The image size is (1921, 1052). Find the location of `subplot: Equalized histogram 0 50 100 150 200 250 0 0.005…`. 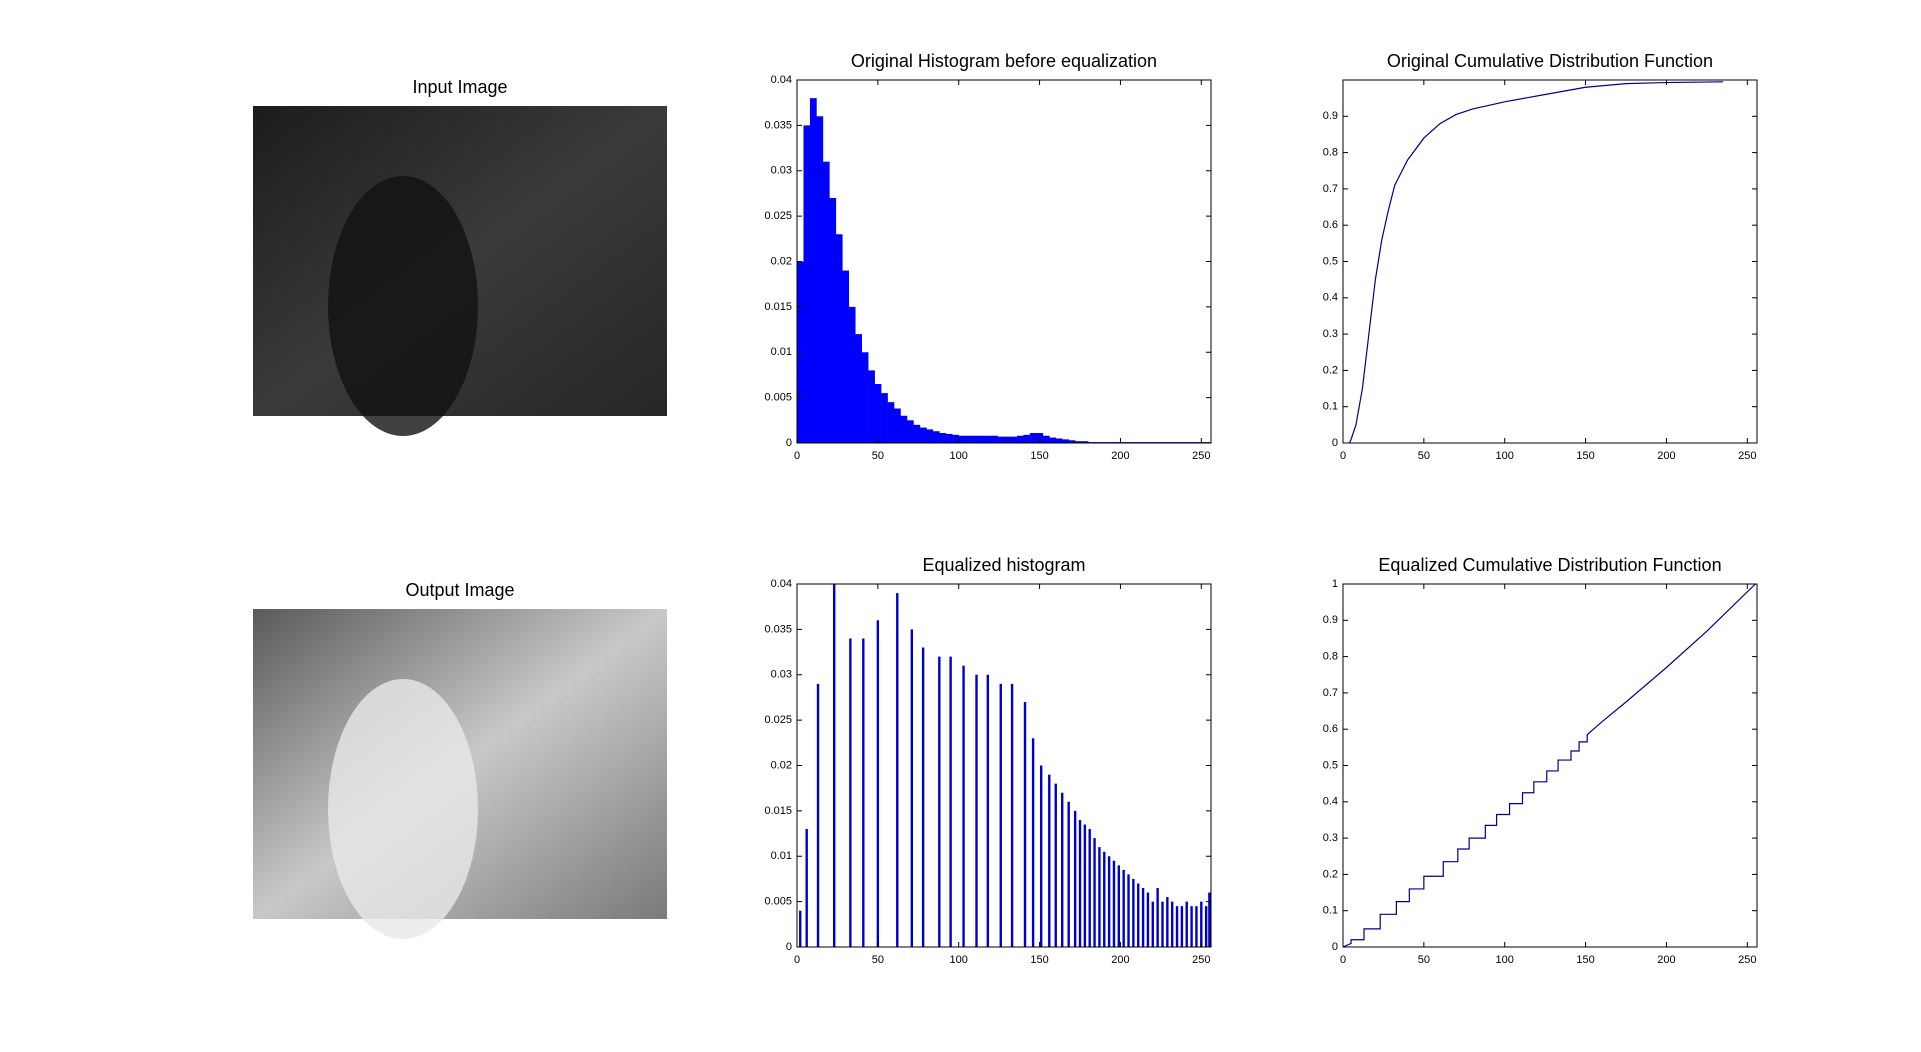

subplot: Equalized histogram 0 50 100 150 200 250 0 0.005… is located at coordinates (988, 760).